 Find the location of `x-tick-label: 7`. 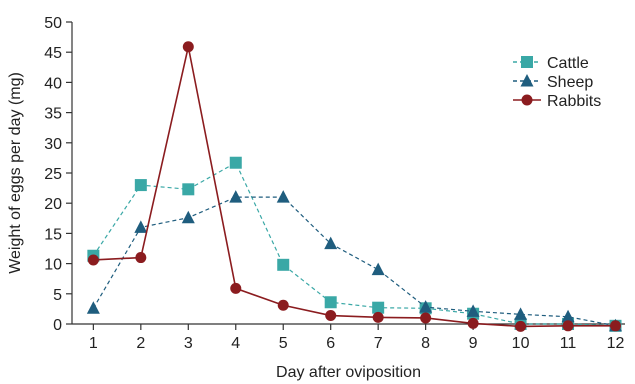

x-tick-label: 7 is located at coordinates (378, 343).